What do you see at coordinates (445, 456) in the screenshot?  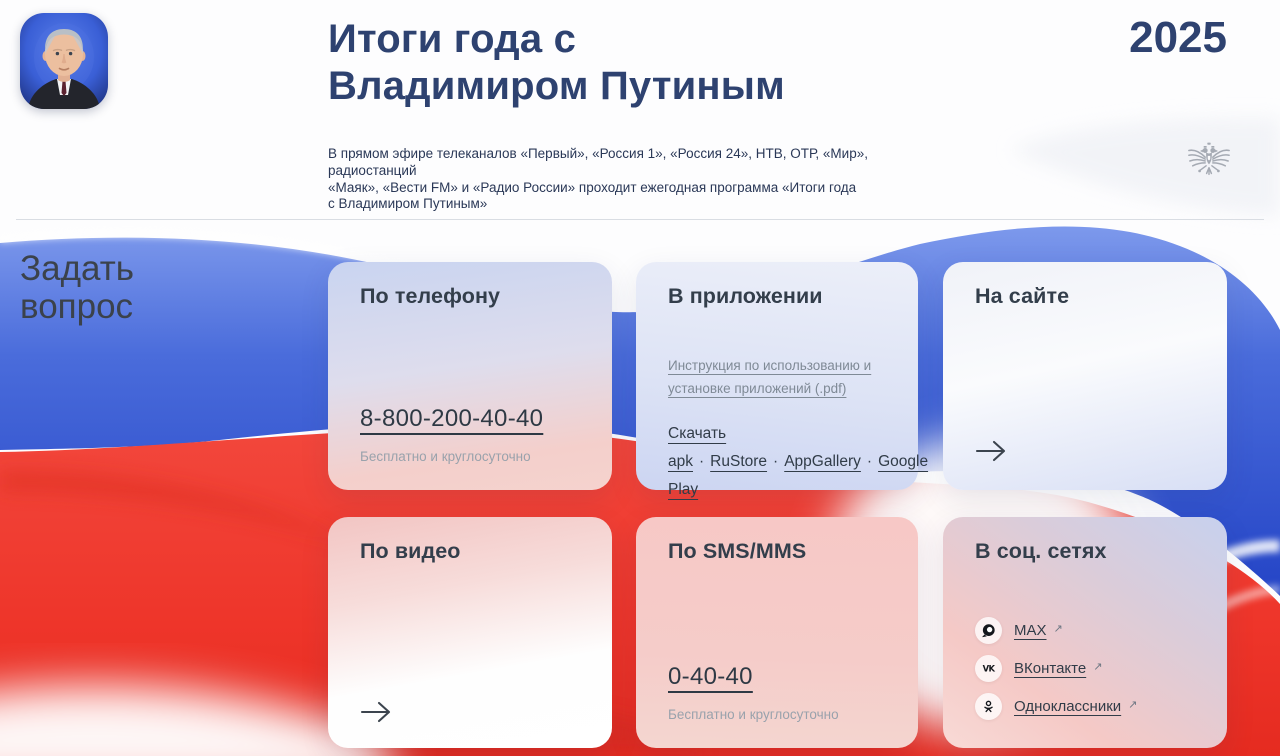 I see `phone-note: Бесплатно и круглосуточно` at bounding box center [445, 456].